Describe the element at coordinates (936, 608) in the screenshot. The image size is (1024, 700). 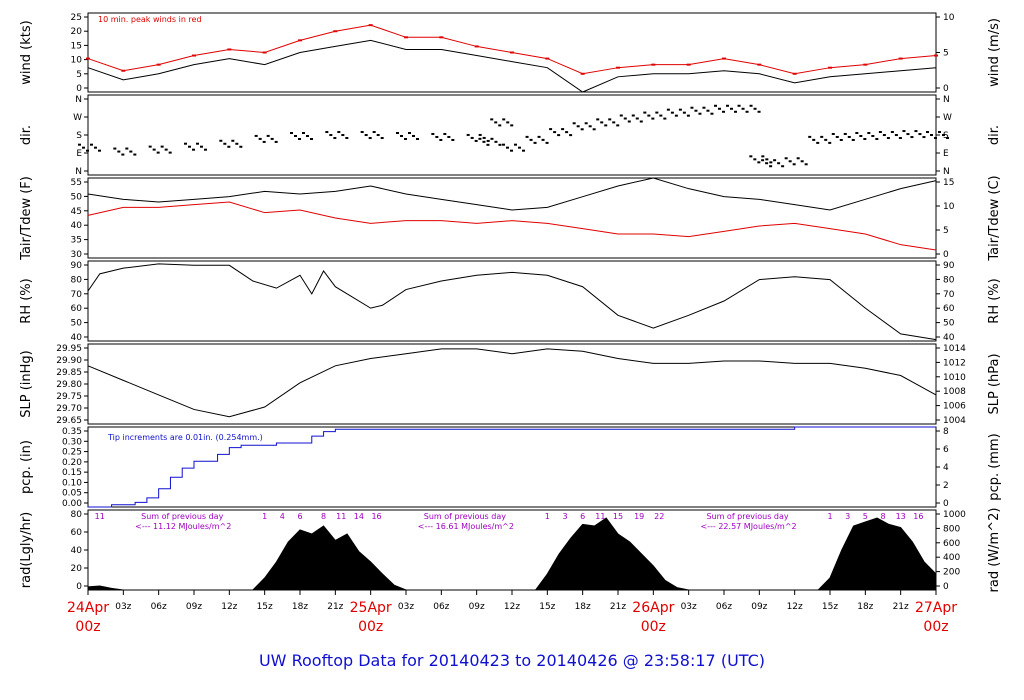
I see `day-label-date: 27Apr` at that location.